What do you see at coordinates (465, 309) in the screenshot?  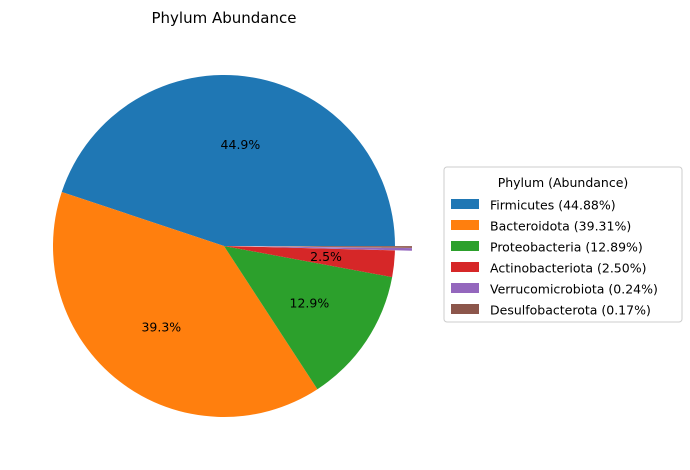 I see `legend-swatch-desulfobacterota` at bounding box center [465, 309].